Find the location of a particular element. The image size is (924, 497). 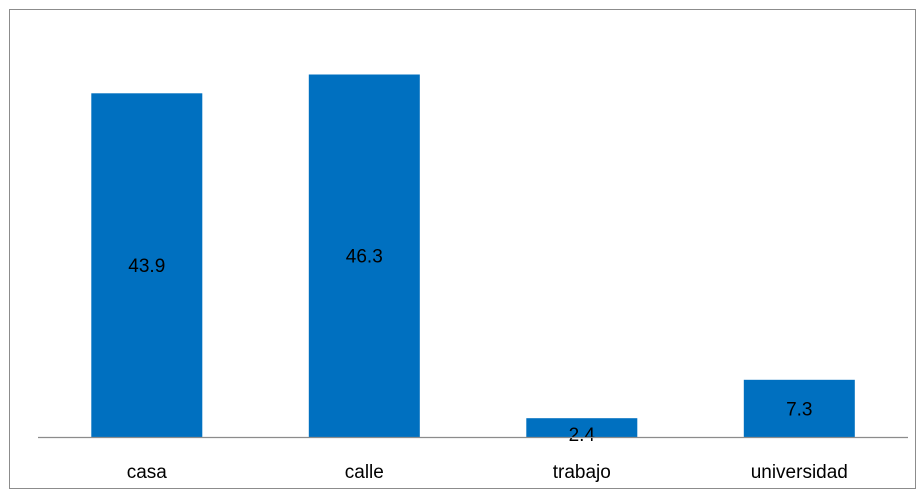

x-tick-label-calle: calle is located at coordinates (364, 472).